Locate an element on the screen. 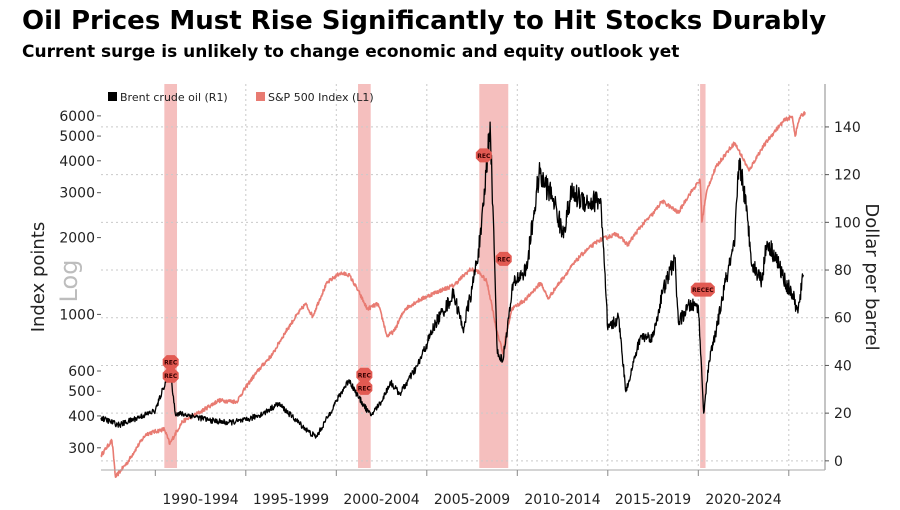  left-tick-label: 3000 is located at coordinates (77, 194).